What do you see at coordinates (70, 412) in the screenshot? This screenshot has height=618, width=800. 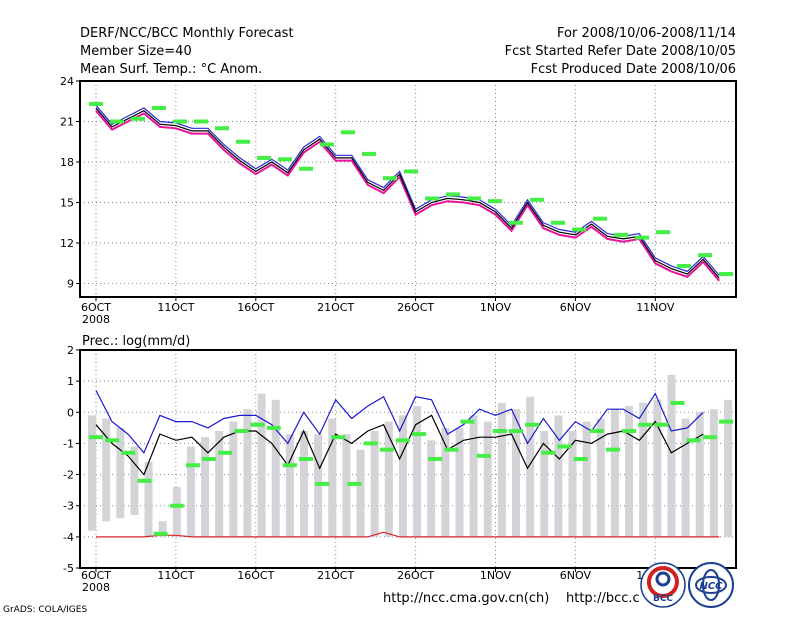 I see `y-tick-label: 0` at bounding box center [70, 412].